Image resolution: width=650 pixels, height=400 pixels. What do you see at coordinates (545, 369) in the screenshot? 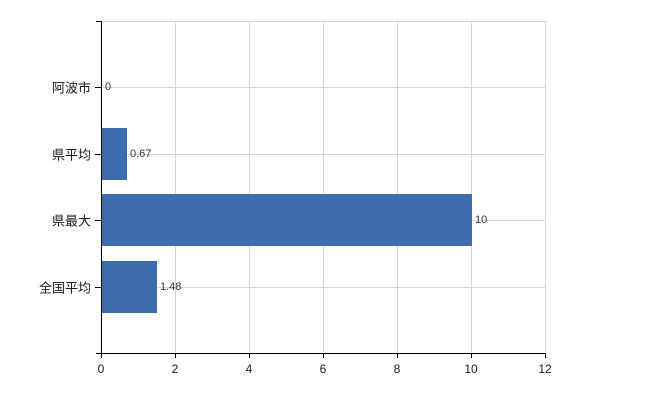
I see `x-tick-label: 12` at bounding box center [545, 369].